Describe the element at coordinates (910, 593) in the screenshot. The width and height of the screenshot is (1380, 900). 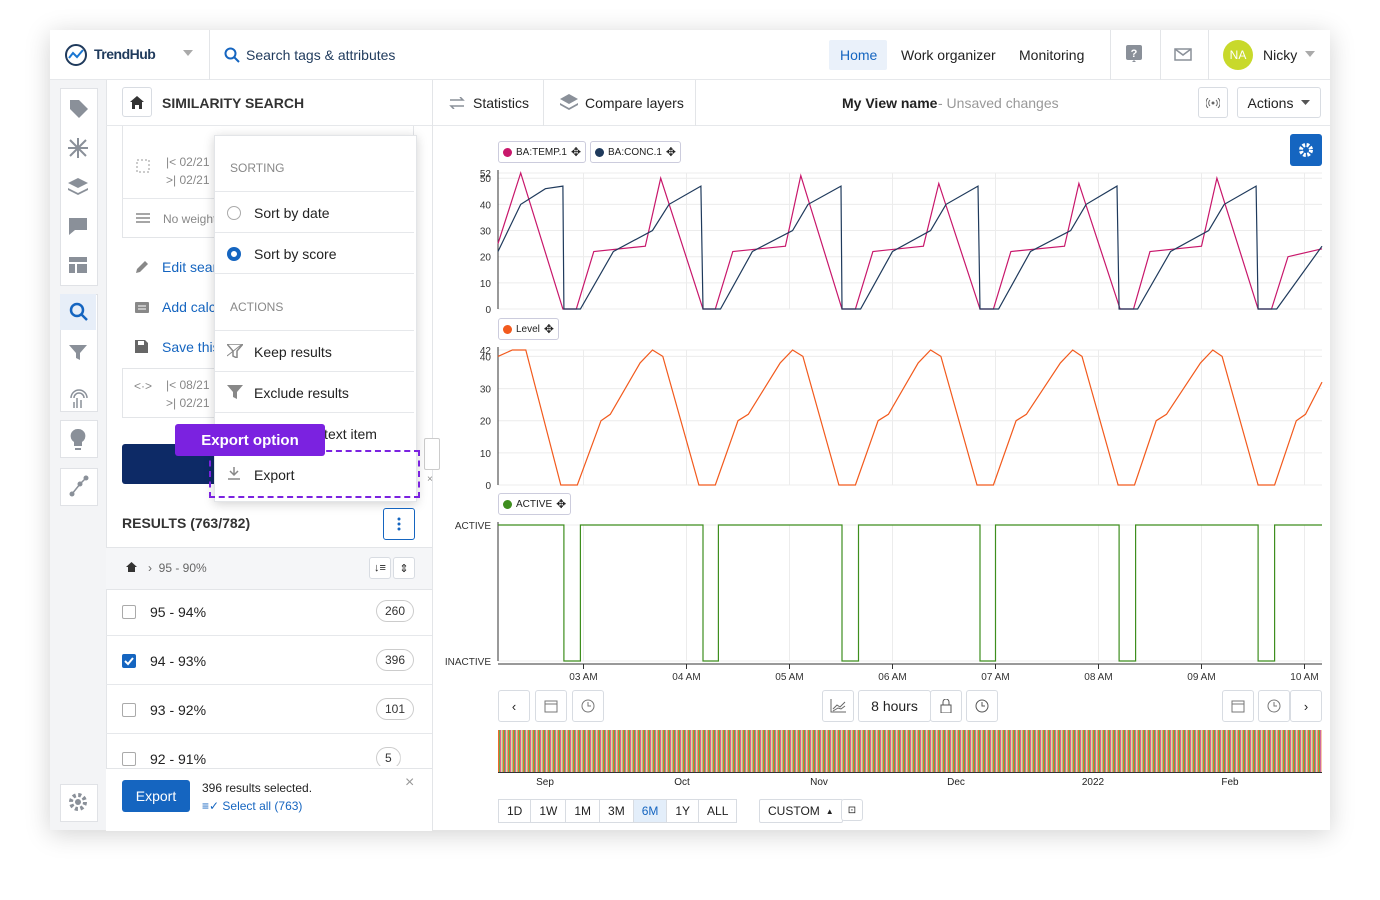
I see `step-line` at that location.